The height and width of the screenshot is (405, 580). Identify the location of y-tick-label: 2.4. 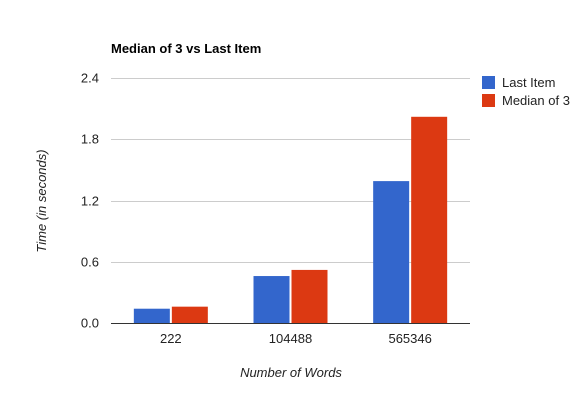
(90, 78).